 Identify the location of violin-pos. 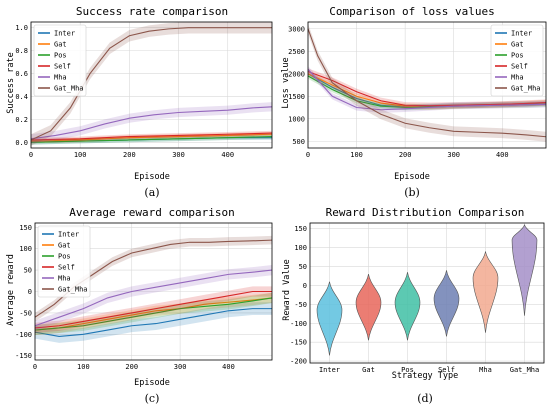
(407, 306).